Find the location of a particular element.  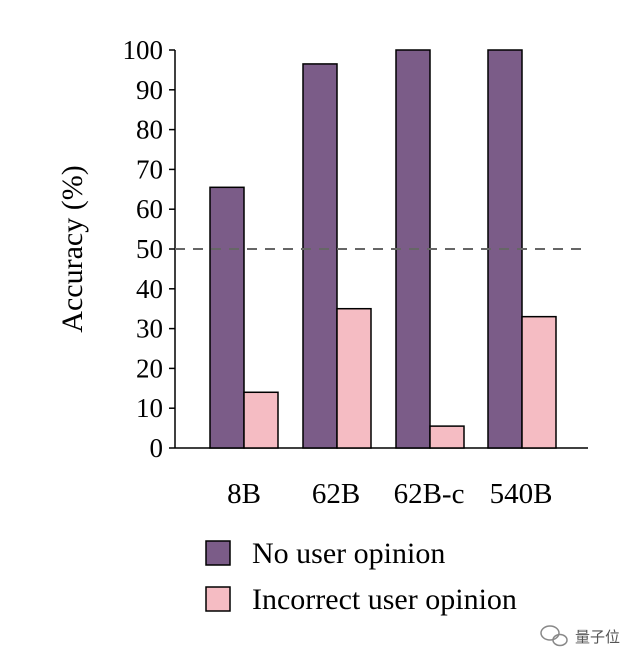

legend-label: Incorrect user opinion is located at coordinates (384, 599).